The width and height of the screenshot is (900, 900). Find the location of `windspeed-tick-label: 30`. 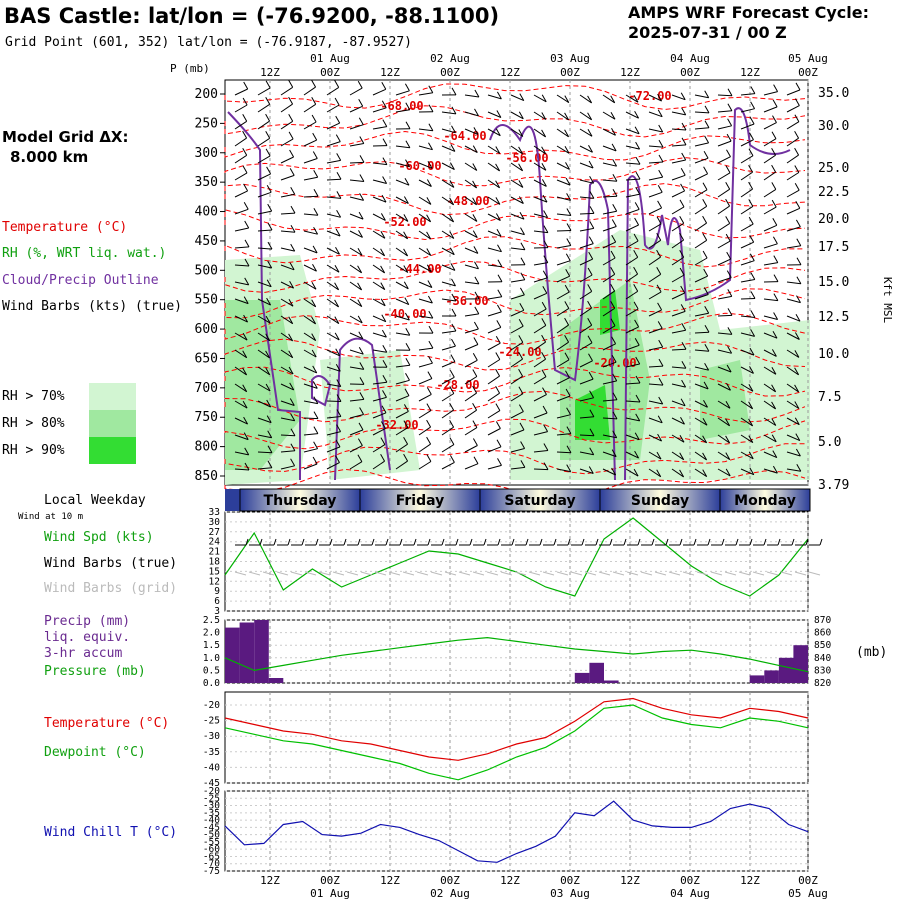

windspeed-tick-label: 30 is located at coordinates (215, 522).